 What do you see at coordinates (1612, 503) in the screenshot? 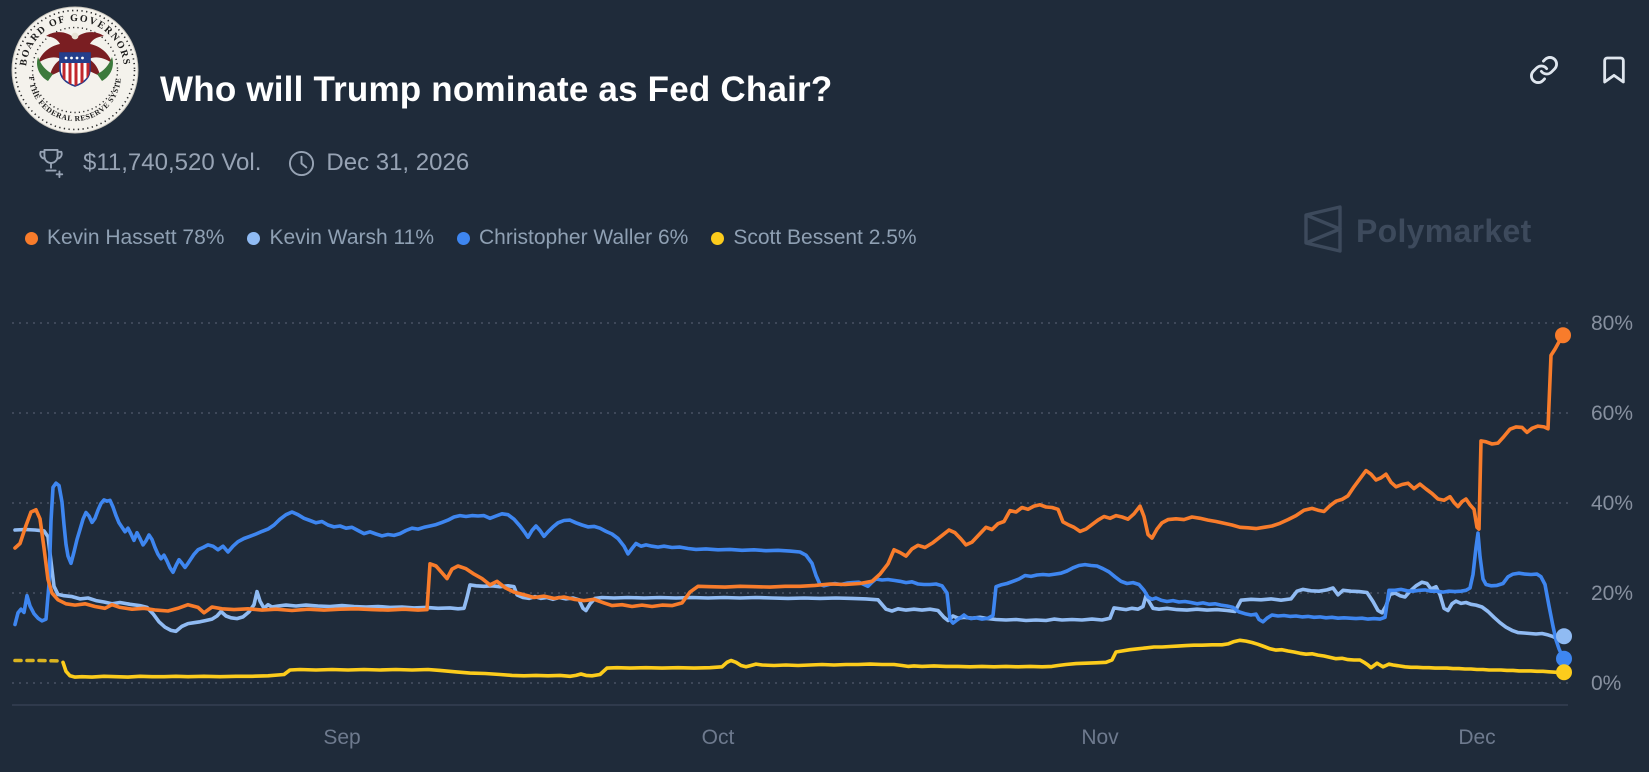
I see `y-axis-label: 40%` at bounding box center [1612, 503].